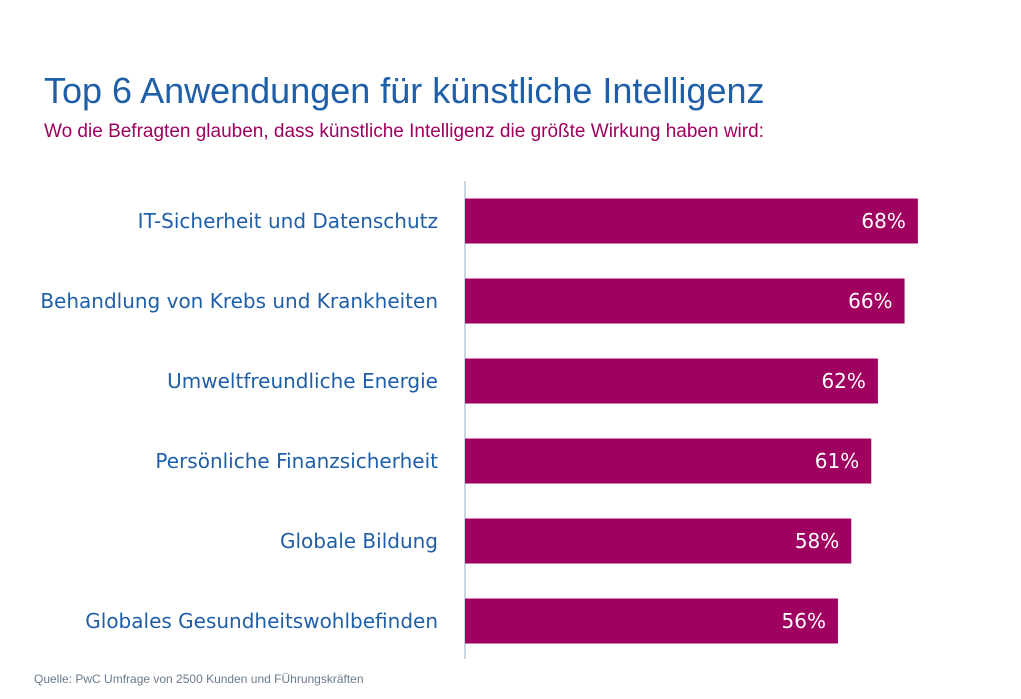 Image resolution: width=1021 pixels, height=699 pixels. What do you see at coordinates (359, 541) in the screenshot?
I see `category-label-5: Globale Bildung` at bounding box center [359, 541].